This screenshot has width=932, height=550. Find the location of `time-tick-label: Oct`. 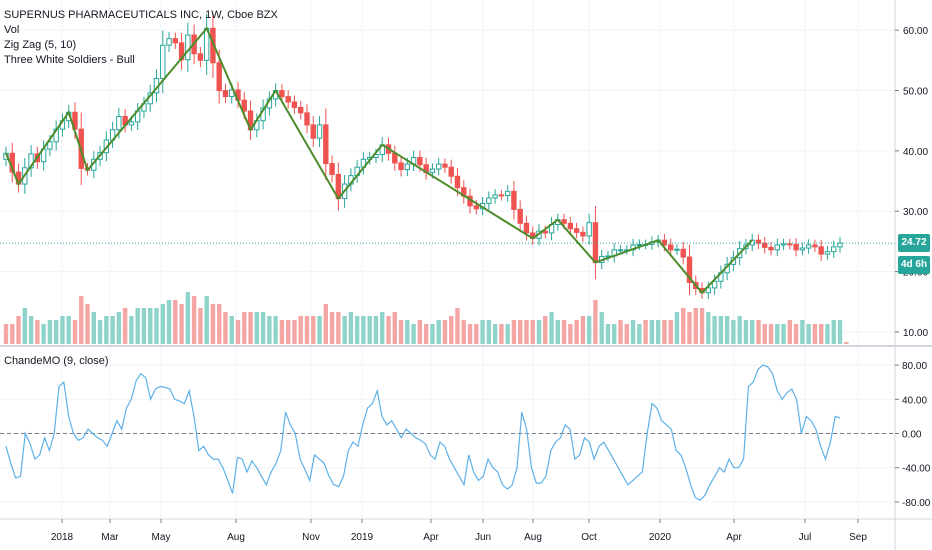

time-tick-label: Oct is located at coordinates (589, 537).